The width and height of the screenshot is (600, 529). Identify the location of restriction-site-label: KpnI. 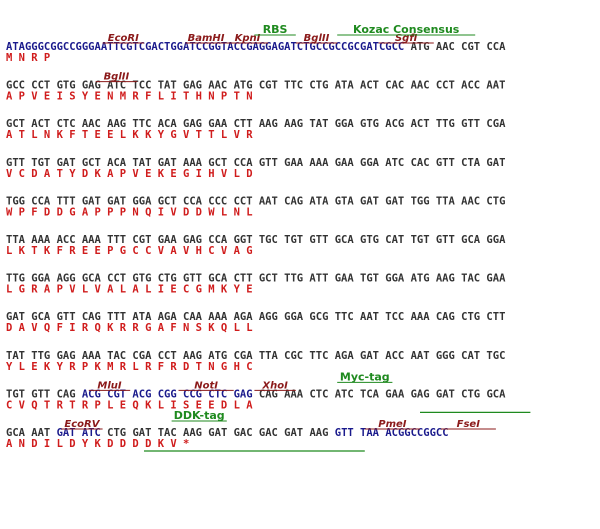
(248, 38).